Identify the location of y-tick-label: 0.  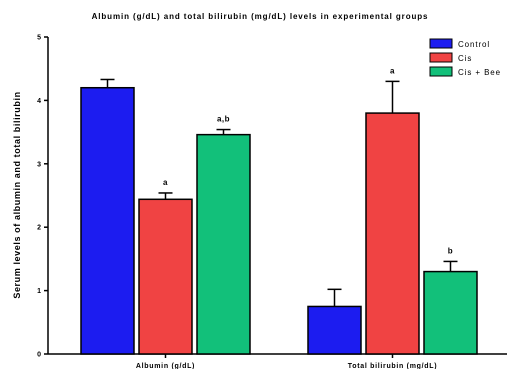
(39, 355).